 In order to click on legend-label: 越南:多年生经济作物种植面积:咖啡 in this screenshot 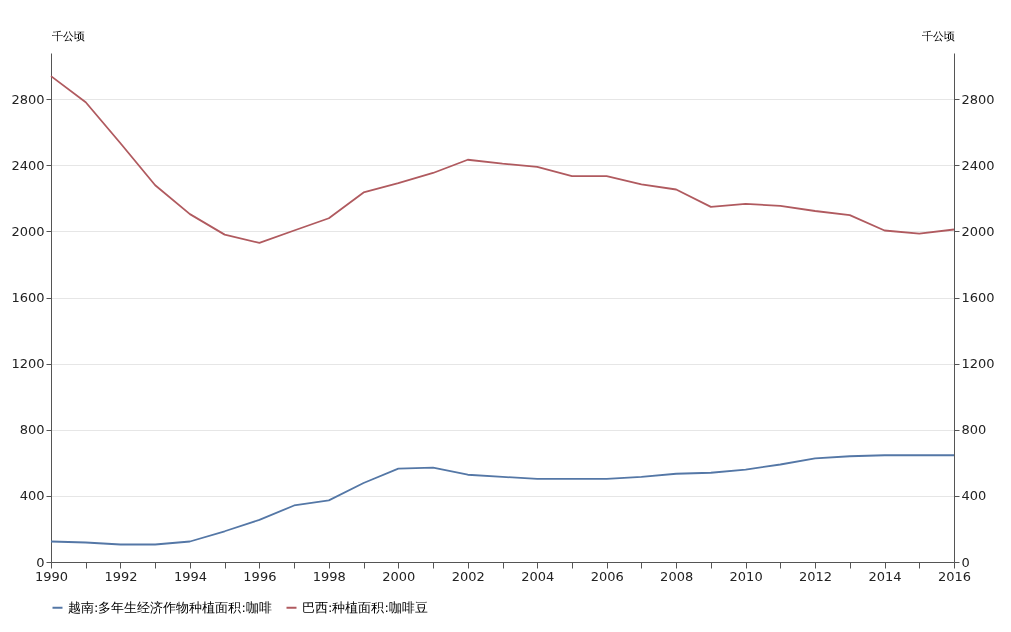, I will do `click(170, 607)`.